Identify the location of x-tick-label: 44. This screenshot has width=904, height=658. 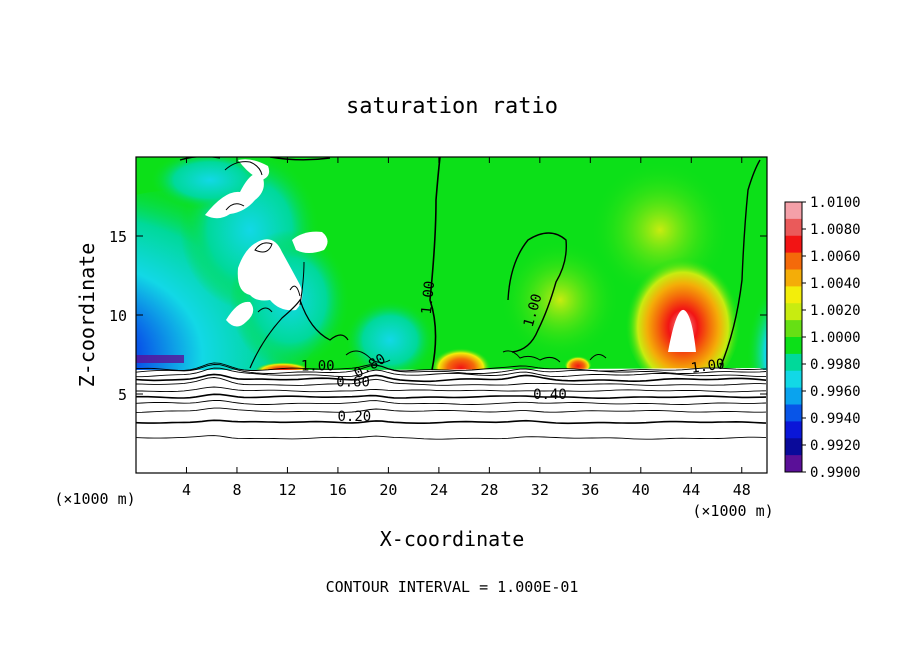
(691, 490).